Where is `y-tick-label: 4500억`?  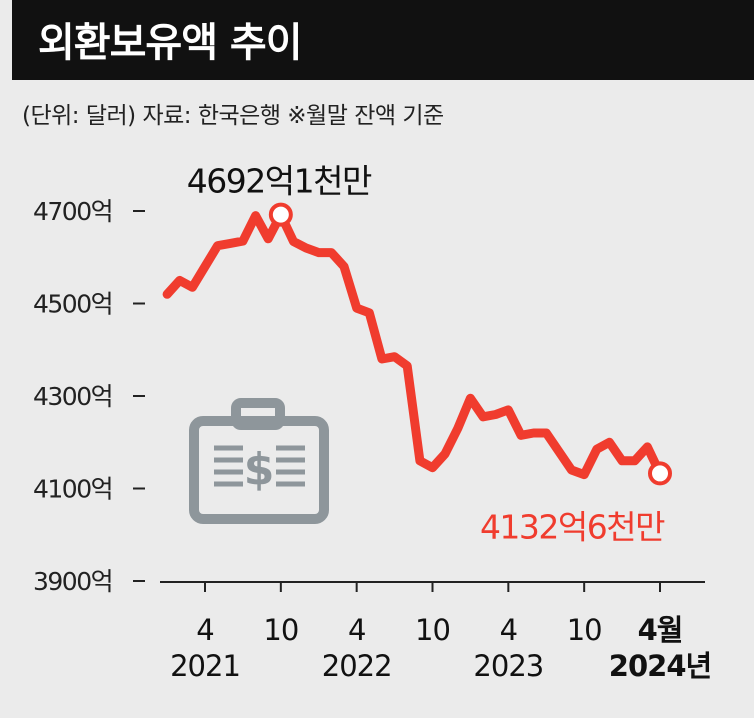
y-tick-label: 4500억 is located at coordinates (72, 304).